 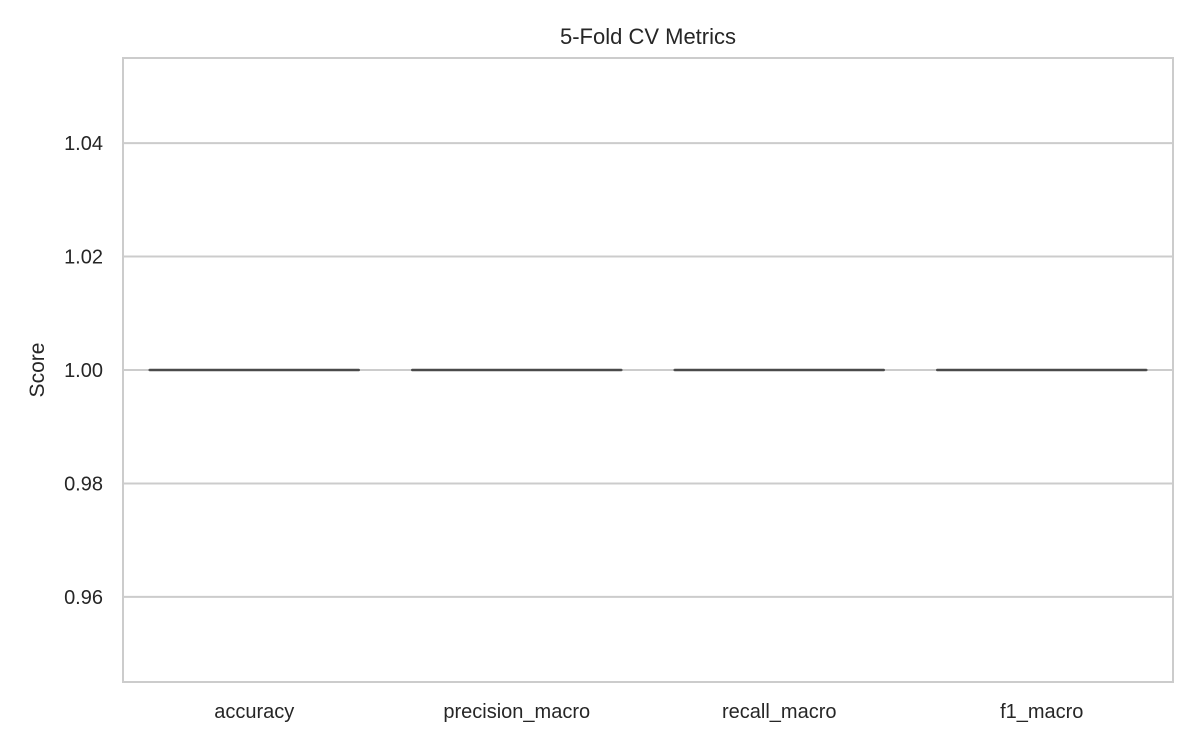 I want to click on y-tick-labels: 0.96 0.98 1.00 1.02 1.04, so click(x=83, y=371).